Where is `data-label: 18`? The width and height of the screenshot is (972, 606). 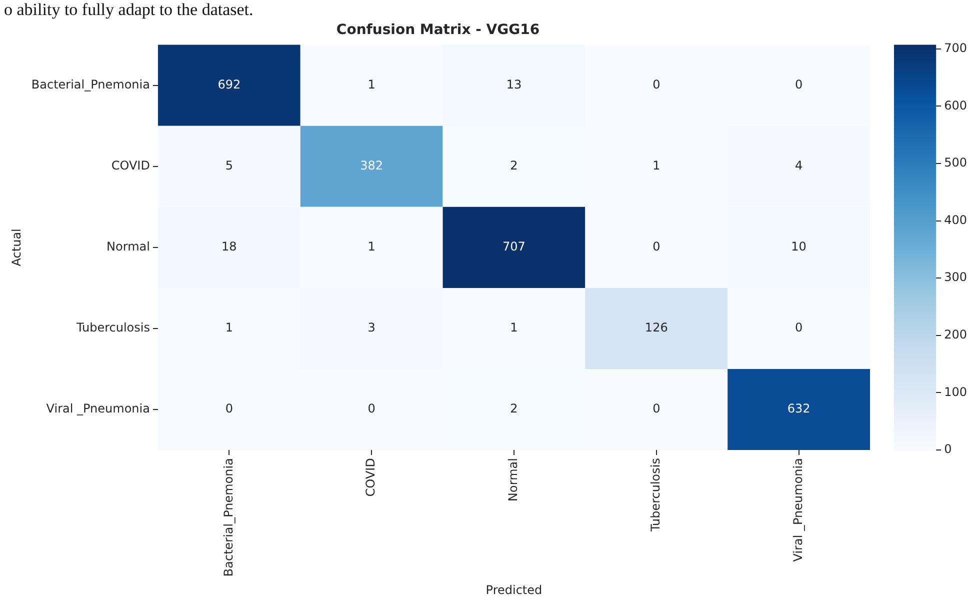 data-label: 18 is located at coordinates (229, 247).